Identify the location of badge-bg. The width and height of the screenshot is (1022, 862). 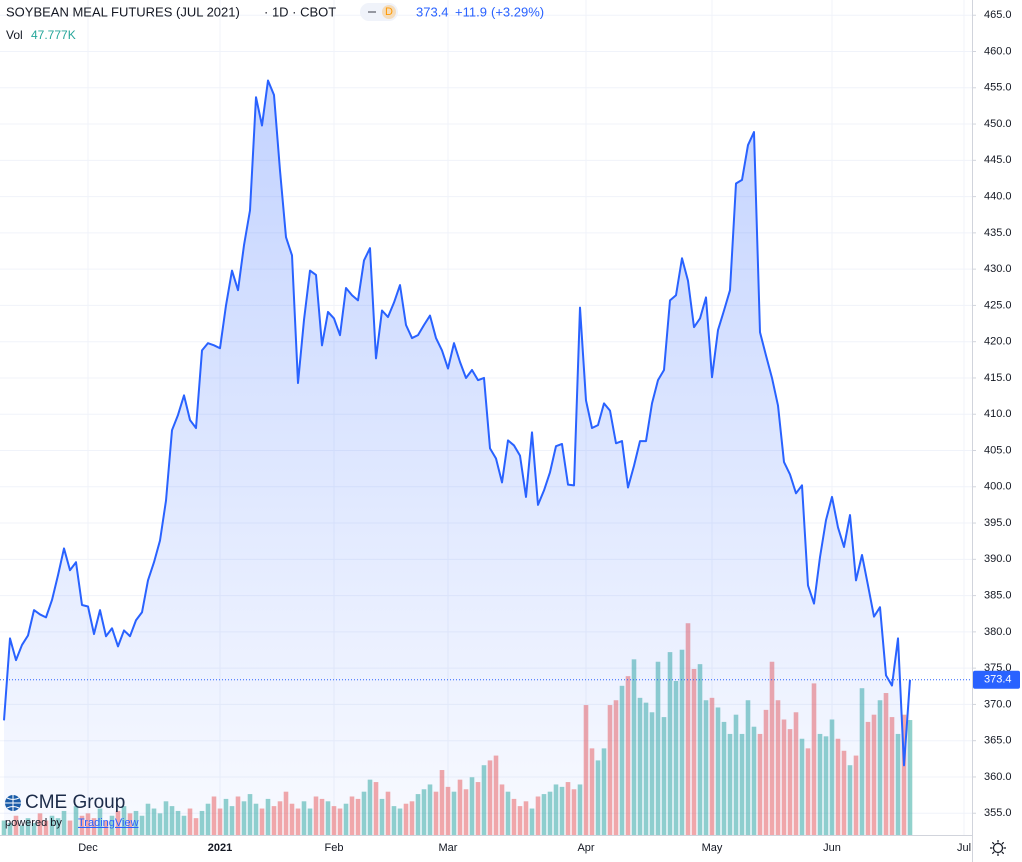
(389, 12).